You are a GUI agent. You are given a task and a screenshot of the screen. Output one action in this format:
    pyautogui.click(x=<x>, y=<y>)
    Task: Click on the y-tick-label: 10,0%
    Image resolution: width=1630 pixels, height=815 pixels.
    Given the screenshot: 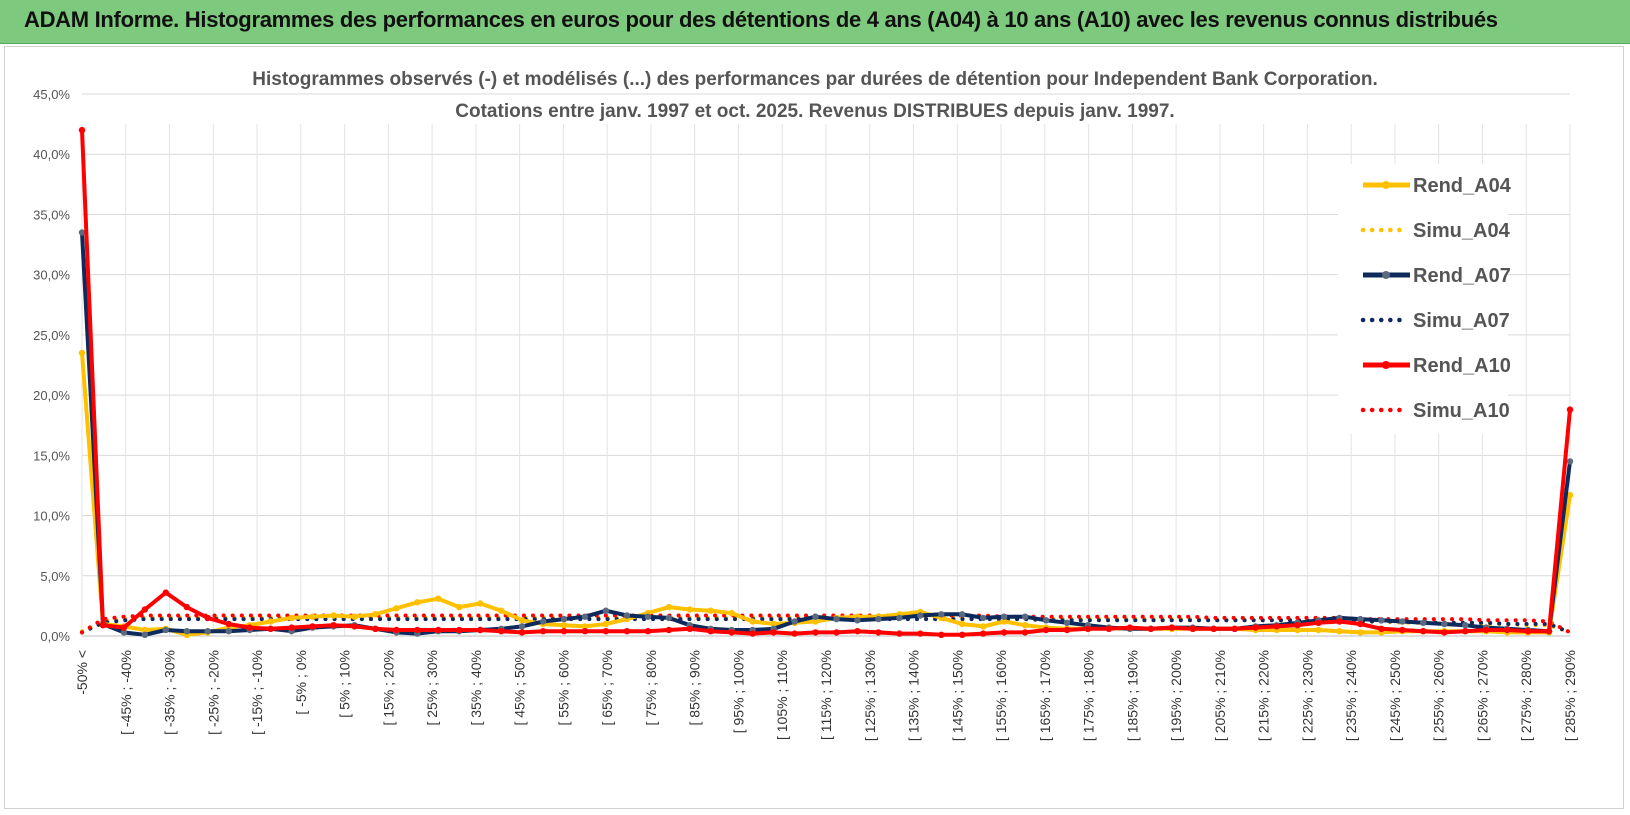 What is the action you would take?
    pyautogui.click(x=51, y=516)
    